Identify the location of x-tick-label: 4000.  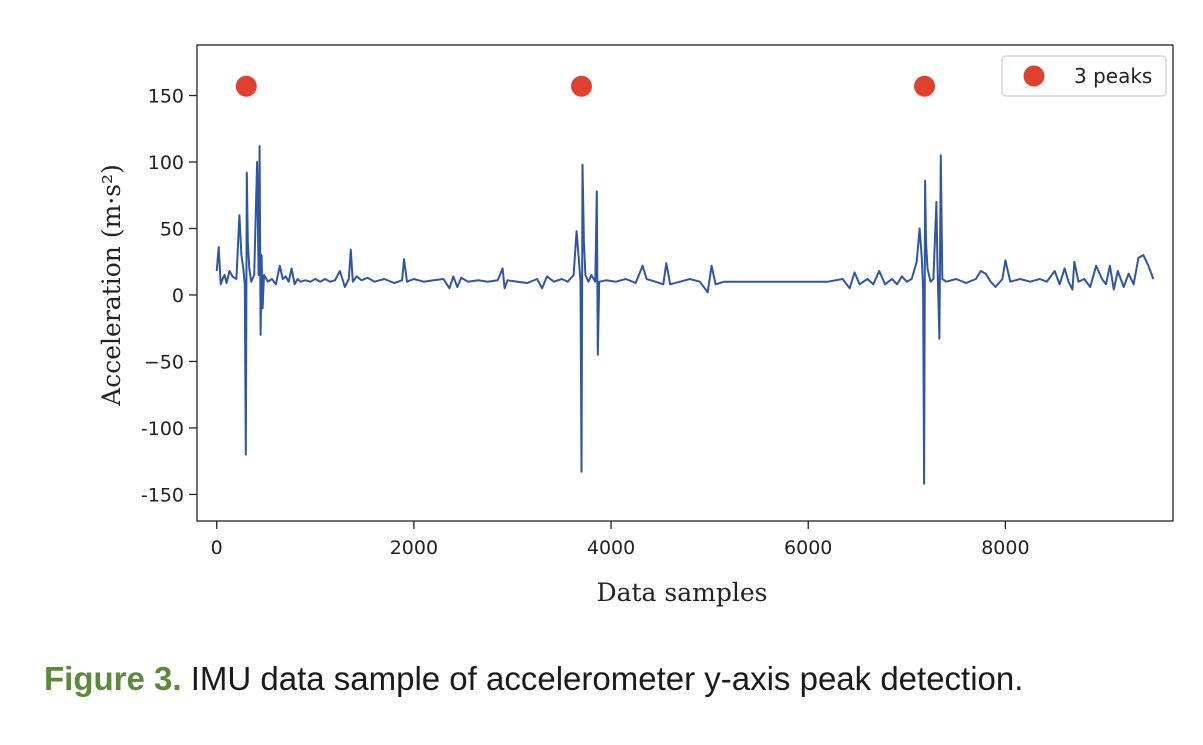
(611, 548).